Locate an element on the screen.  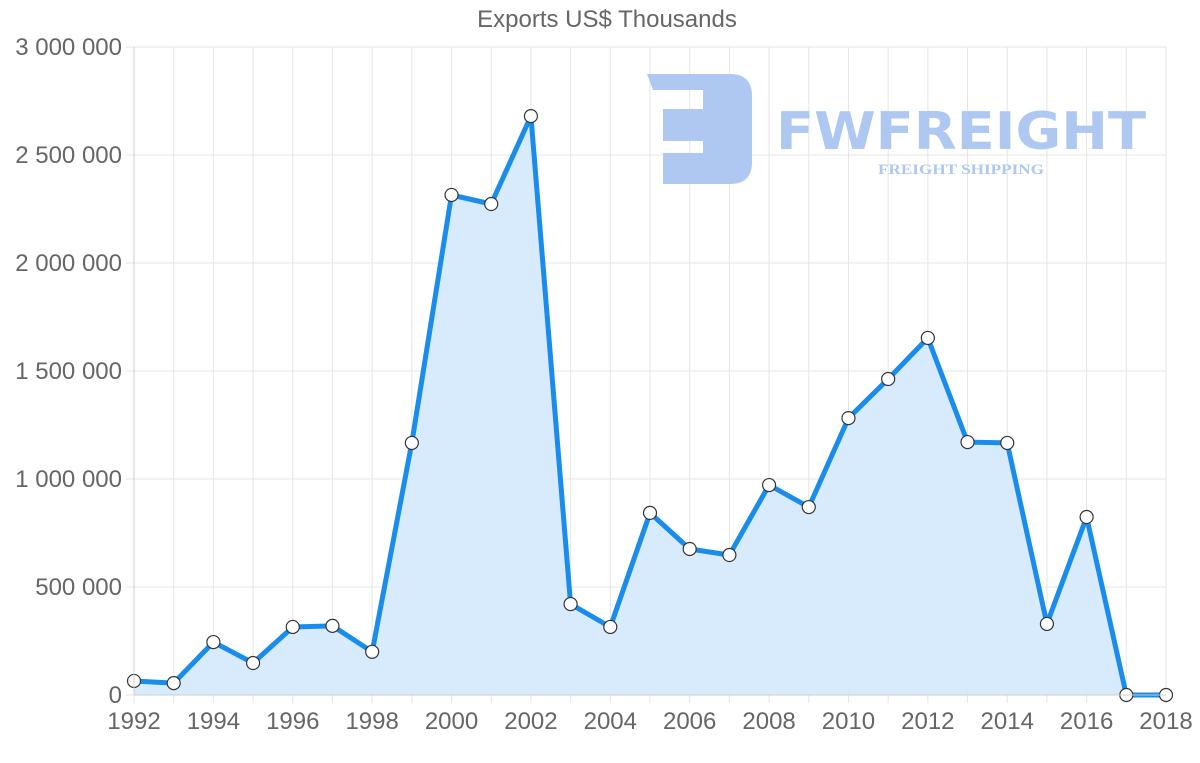
x-tick-label: 2000 is located at coordinates (451, 721).